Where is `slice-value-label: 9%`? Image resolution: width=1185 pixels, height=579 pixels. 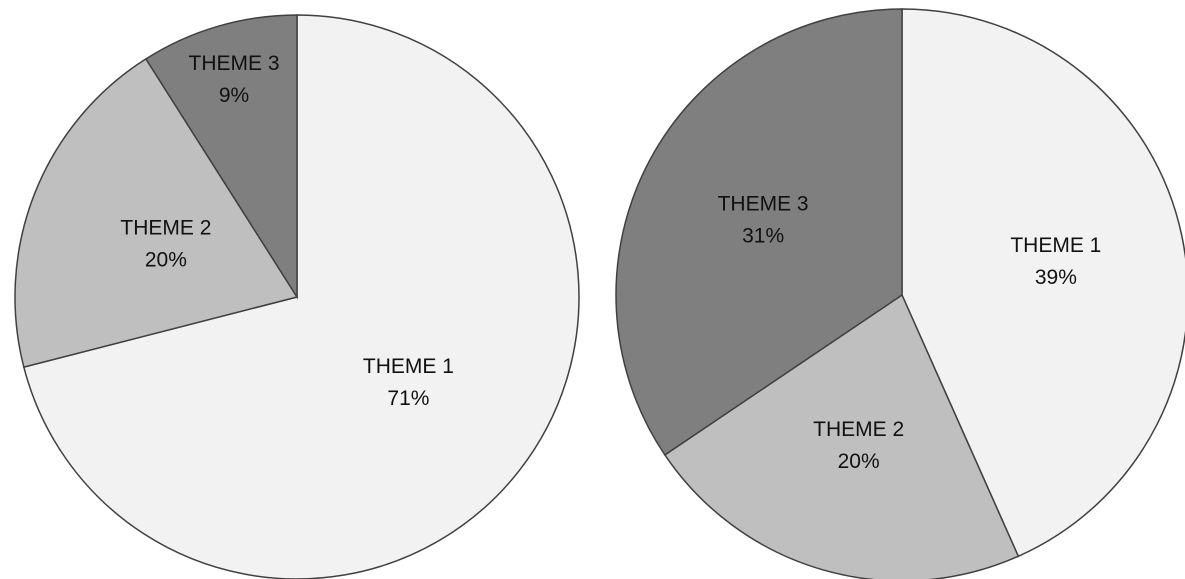
slice-value-label: 9% is located at coordinates (234, 95).